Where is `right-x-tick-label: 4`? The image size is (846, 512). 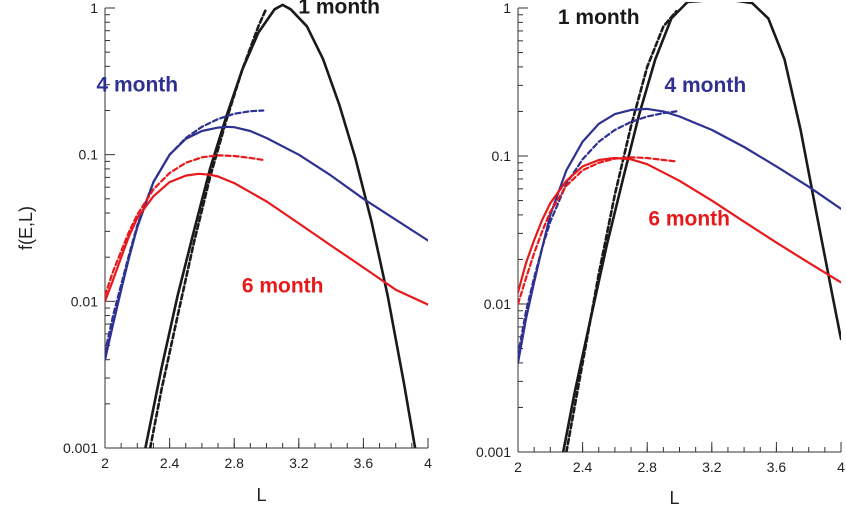
right-x-tick-label: 4 is located at coordinates (841, 467).